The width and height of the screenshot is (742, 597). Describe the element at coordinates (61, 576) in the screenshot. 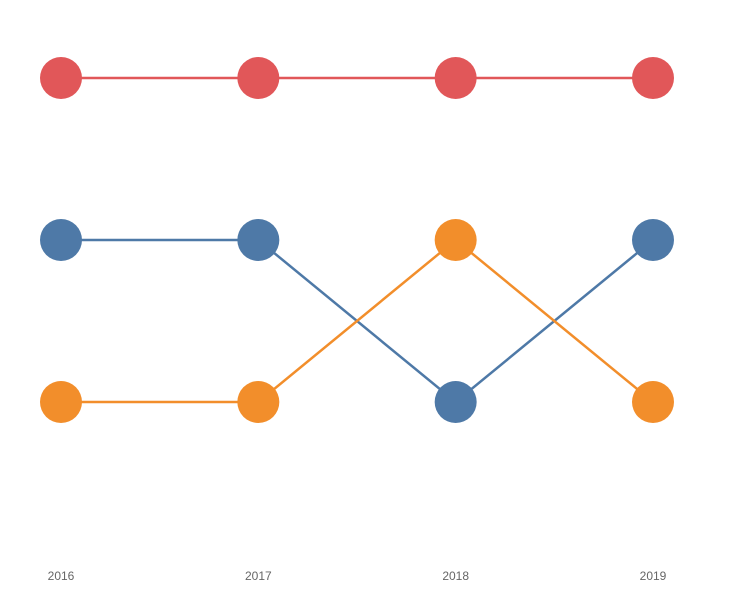

I see `x-tick-label: 2016` at that location.